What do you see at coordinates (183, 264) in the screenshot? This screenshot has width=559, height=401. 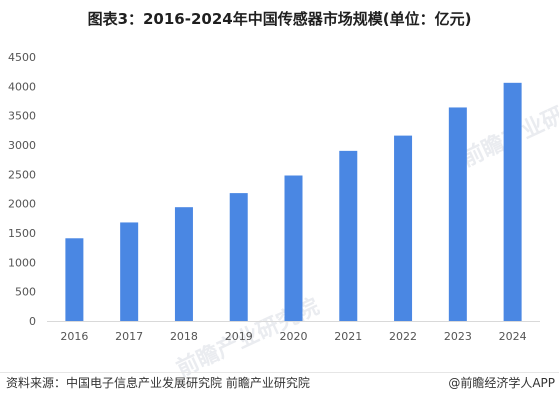 I see `bar-2018` at bounding box center [183, 264].